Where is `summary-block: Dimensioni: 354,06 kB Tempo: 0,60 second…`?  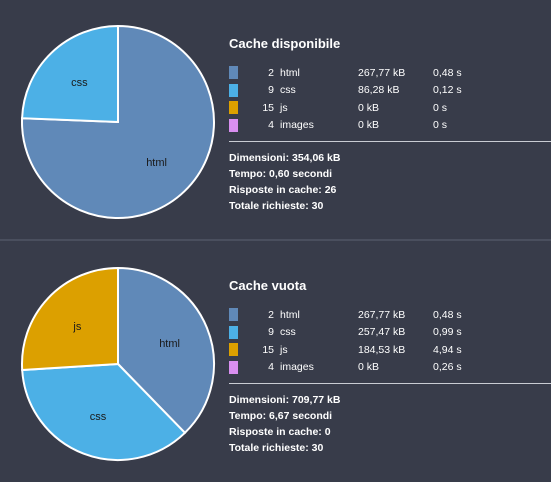
summary-block: Dimensioni: 354,06 kB Tempo: 0,60 second… is located at coordinates (390, 182).